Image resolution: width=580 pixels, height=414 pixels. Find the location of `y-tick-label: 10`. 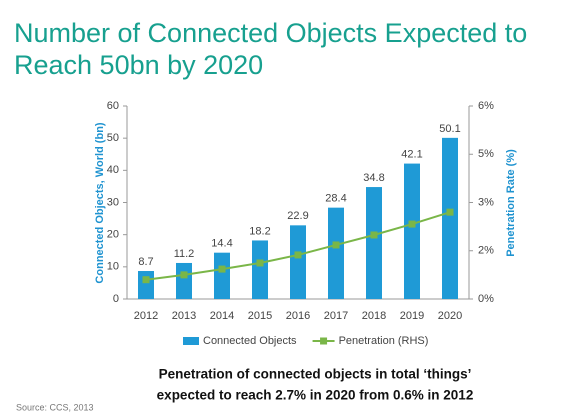

y-tick-label: 10 is located at coordinates (113, 267).